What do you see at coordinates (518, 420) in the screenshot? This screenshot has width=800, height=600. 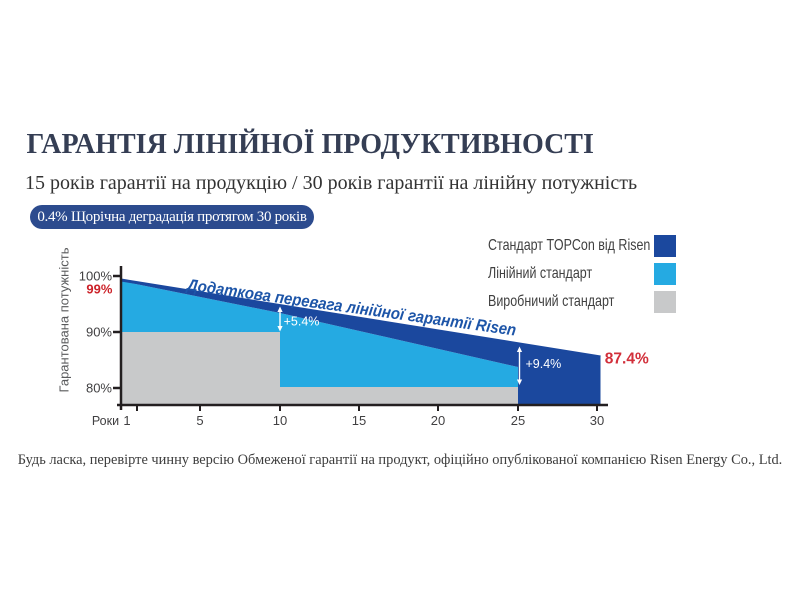 I see `svg-text: 25` at bounding box center [518, 420].